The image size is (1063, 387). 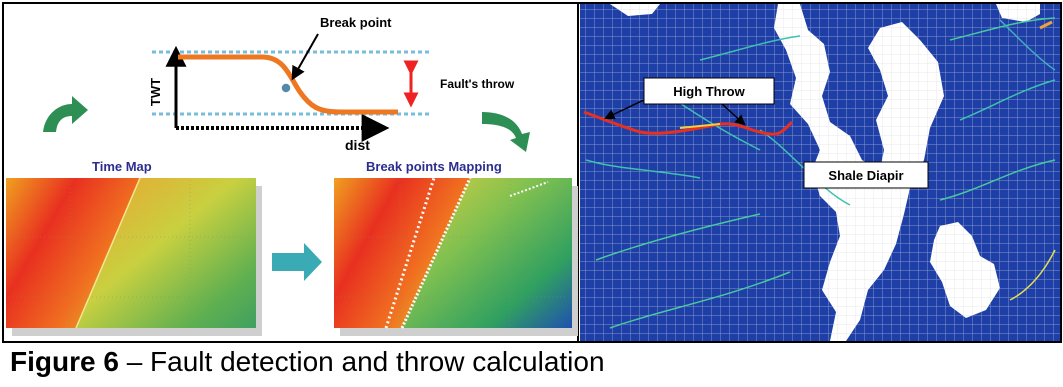 I want to click on x-axis-label: dist, so click(x=357, y=145).